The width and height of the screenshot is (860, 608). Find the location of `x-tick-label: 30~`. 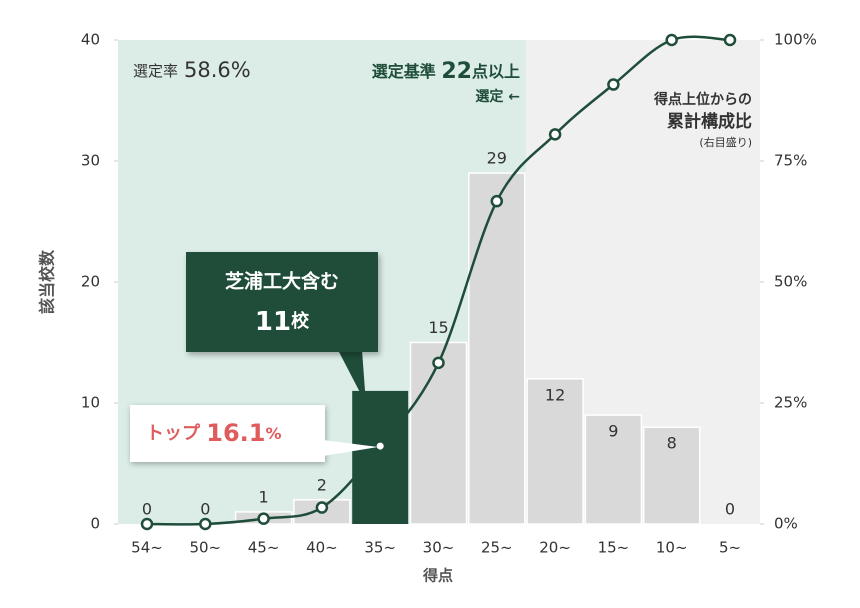

x-tick-label: 30~ is located at coordinates (439, 548).